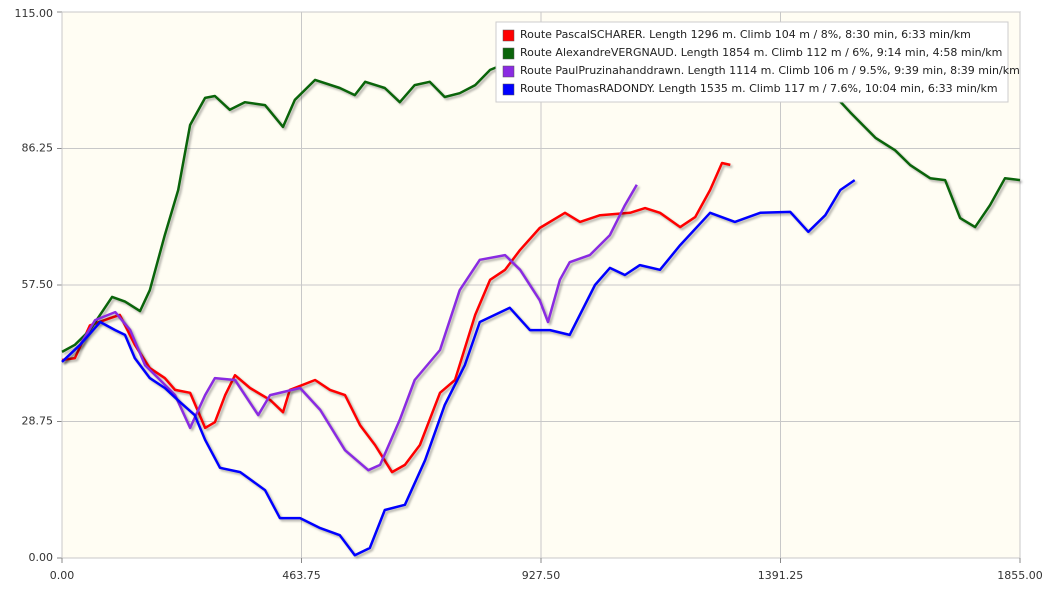  What do you see at coordinates (752, 62) in the screenshot?
I see `legend-box` at bounding box center [752, 62].